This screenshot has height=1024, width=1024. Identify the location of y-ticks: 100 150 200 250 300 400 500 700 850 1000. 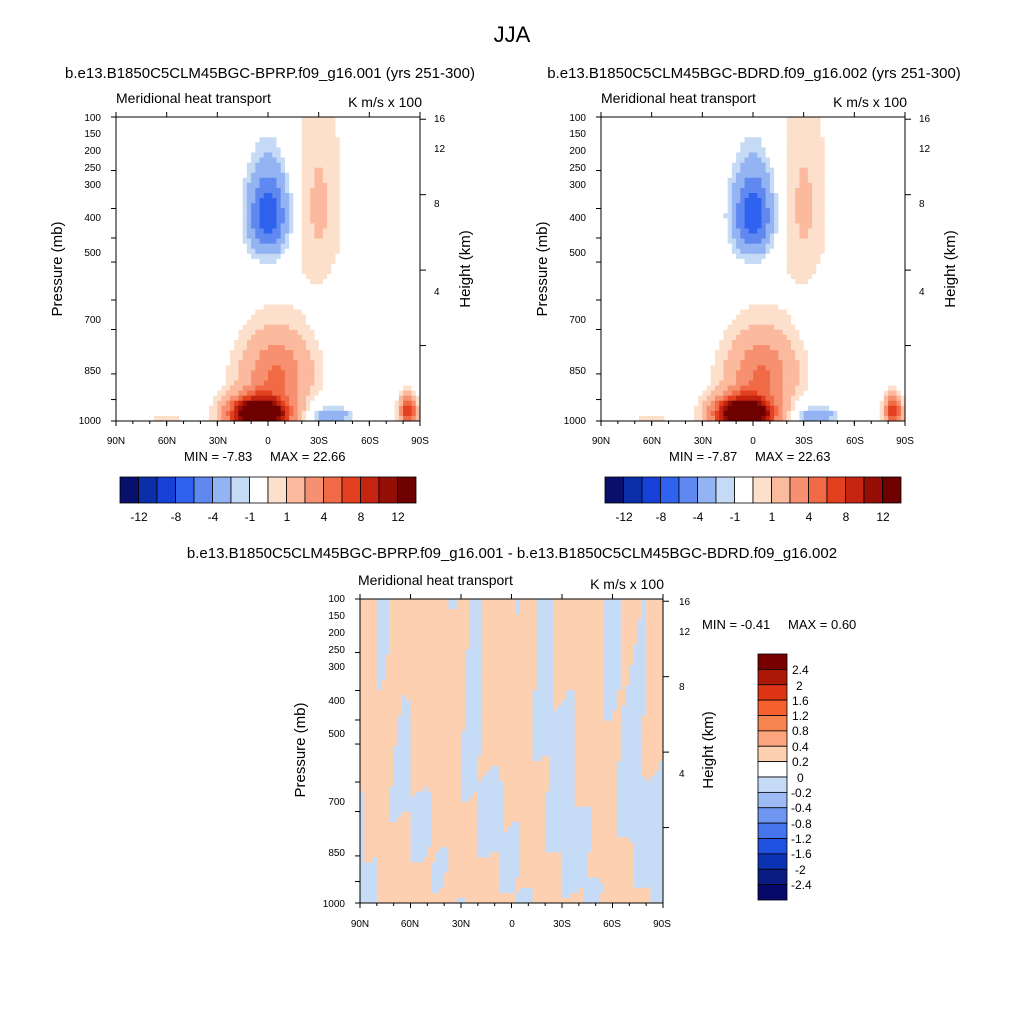
(575, 270).